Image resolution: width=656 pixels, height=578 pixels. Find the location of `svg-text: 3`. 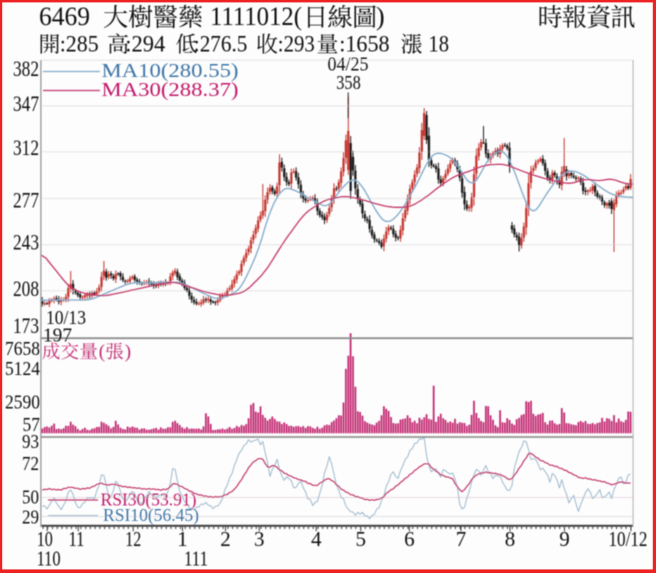

svg-text: 3 is located at coordinates (259, 539).